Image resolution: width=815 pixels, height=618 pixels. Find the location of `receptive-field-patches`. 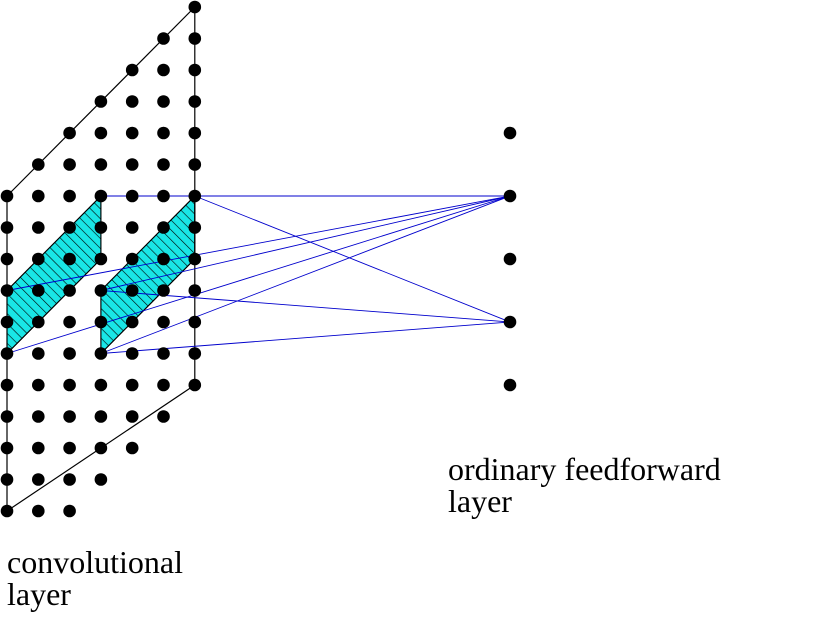

receptive-field-patches is located at coordinates (101, 274).